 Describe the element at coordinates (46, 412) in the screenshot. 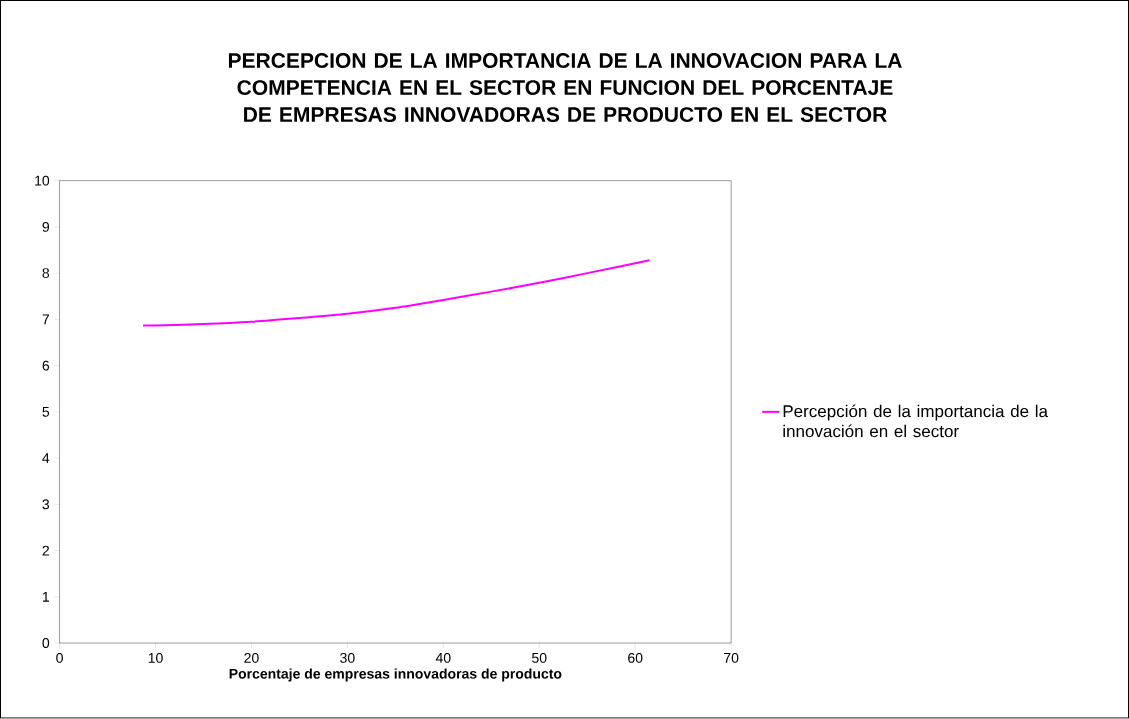

I see `y-tick-label: 5` at that location.